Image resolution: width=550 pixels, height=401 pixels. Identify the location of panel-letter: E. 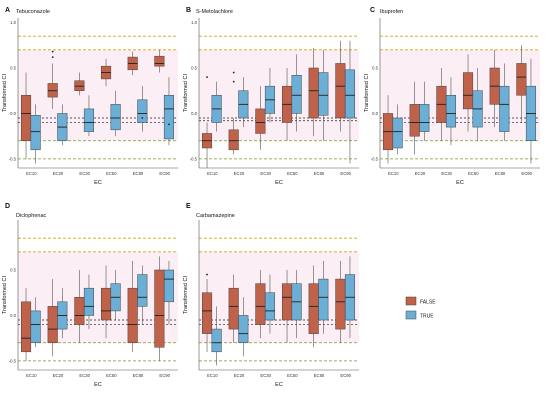
(188, 206).